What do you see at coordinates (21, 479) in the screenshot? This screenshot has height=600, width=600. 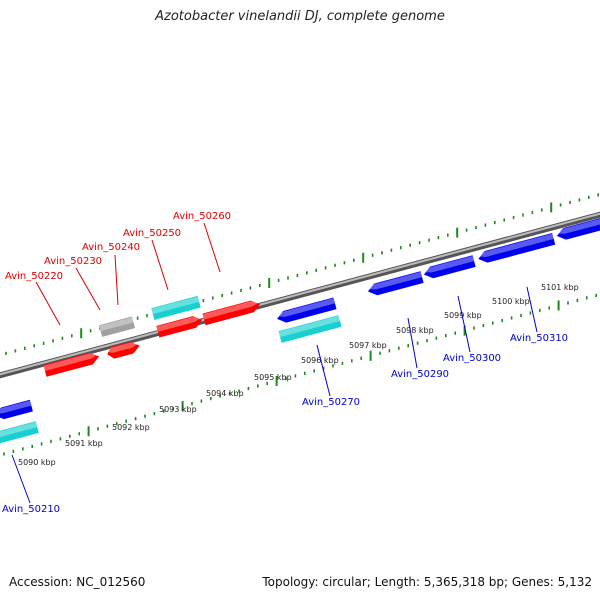 I see `label-avin-50210-leader` at bounding box center [21, 479].